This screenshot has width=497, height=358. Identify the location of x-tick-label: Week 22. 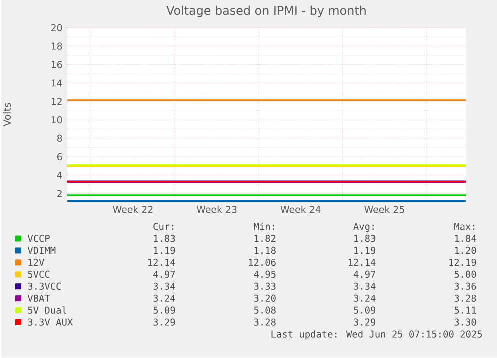
(133, 210).